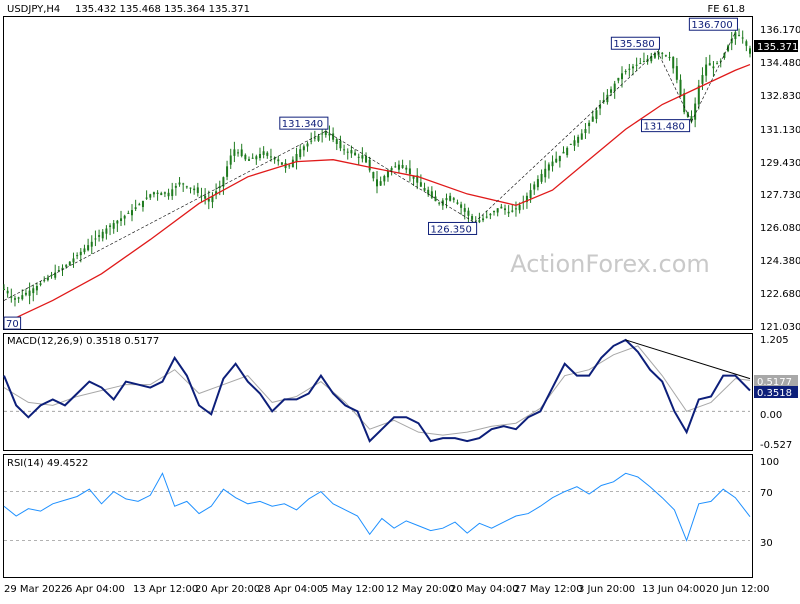  I want to click on swing-label: 126.350, so click(451, 229).